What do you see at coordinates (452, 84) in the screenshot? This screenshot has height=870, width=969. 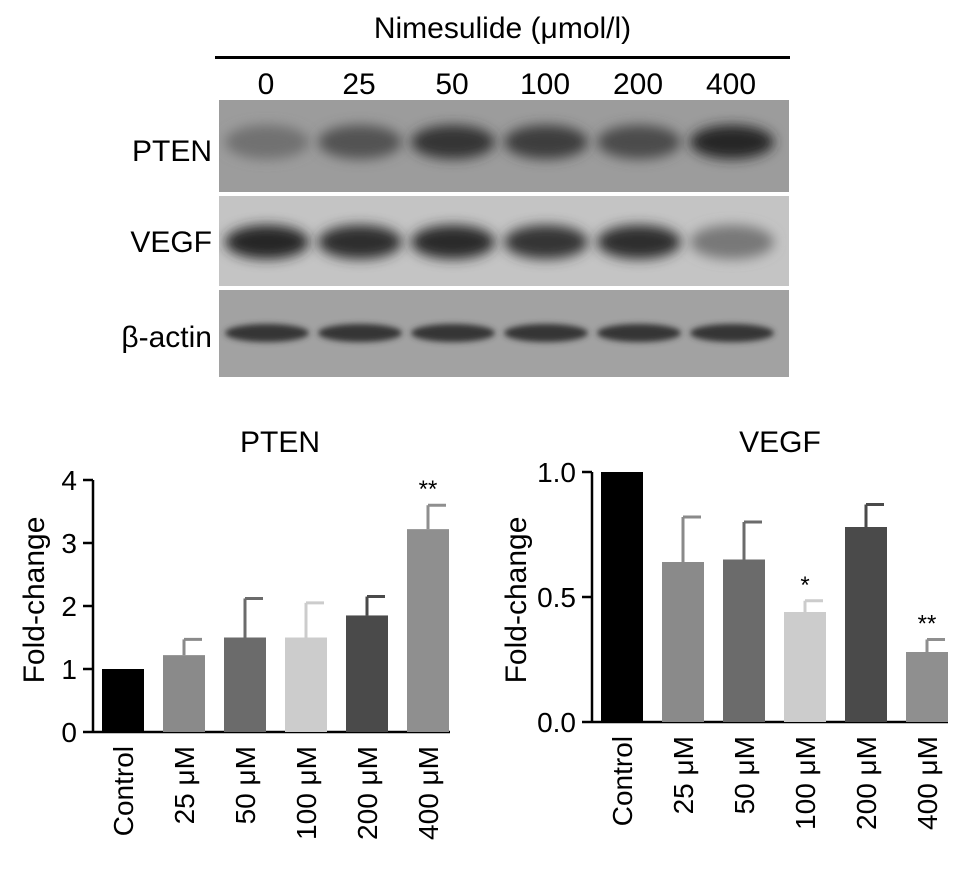 I see `lane-label: 50` at bounding box center [452, 84].